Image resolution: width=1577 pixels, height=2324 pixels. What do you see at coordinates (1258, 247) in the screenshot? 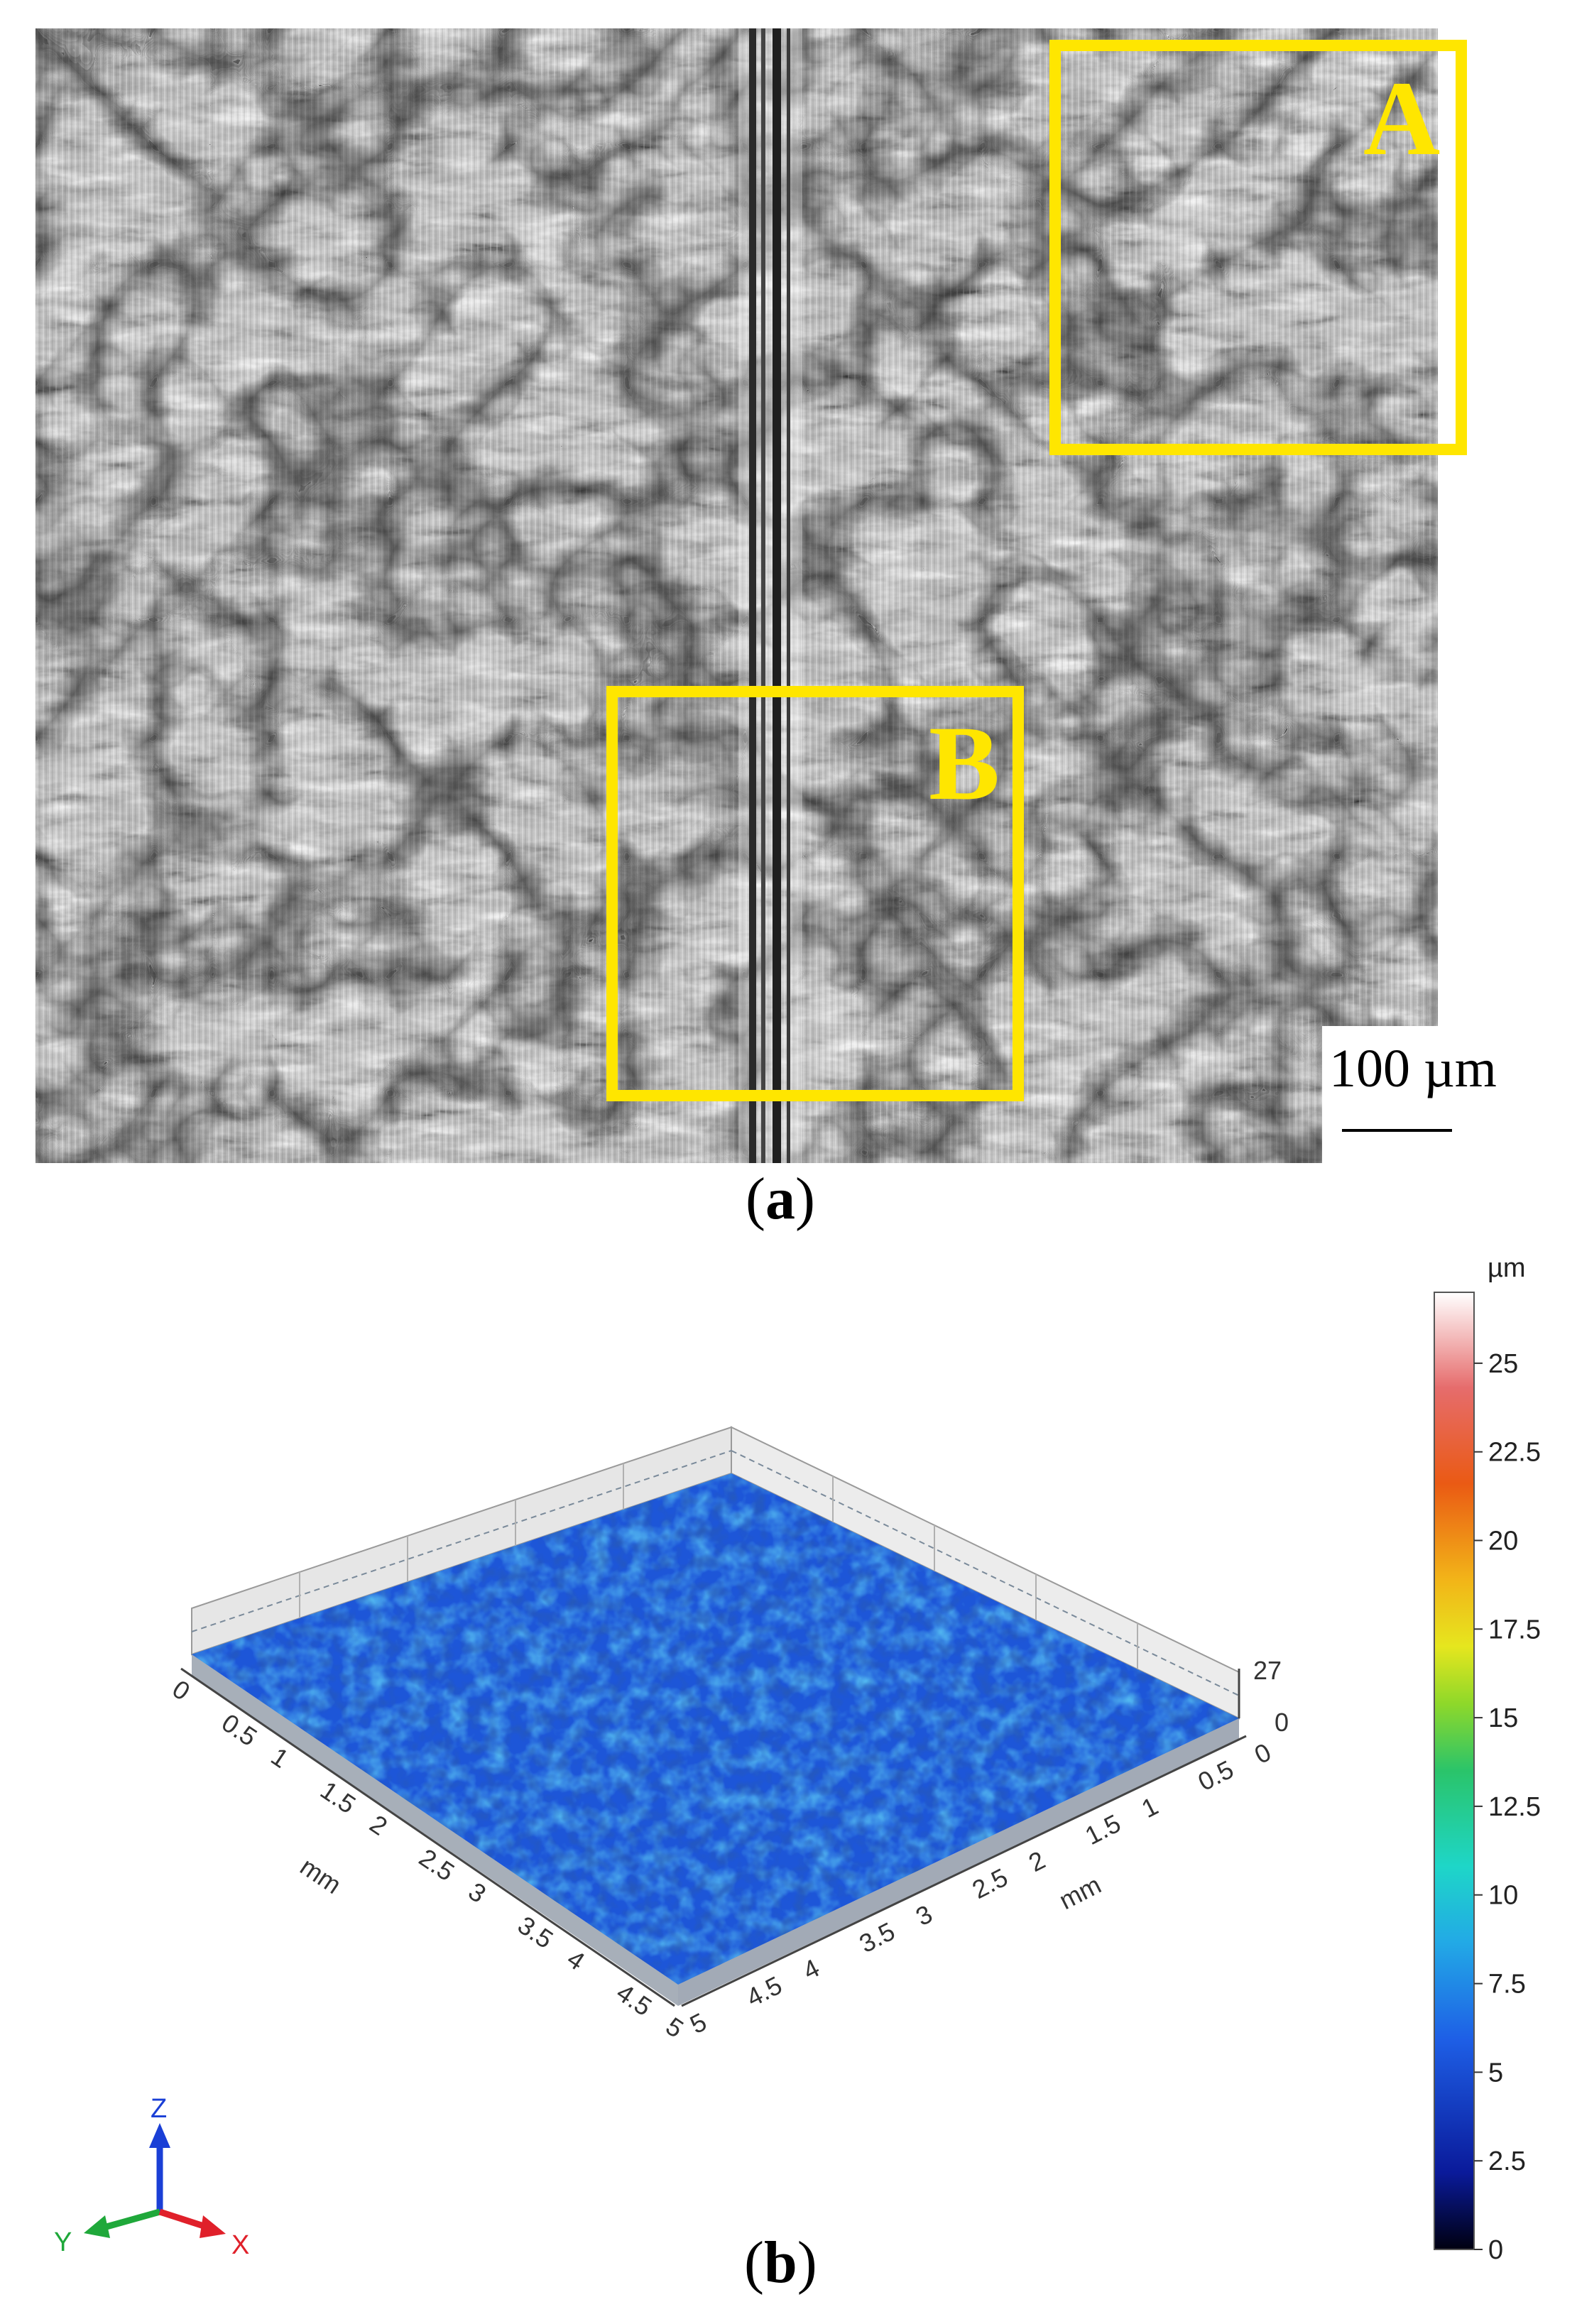
I see `roi-box-a` at bounding box center [1258, 247].